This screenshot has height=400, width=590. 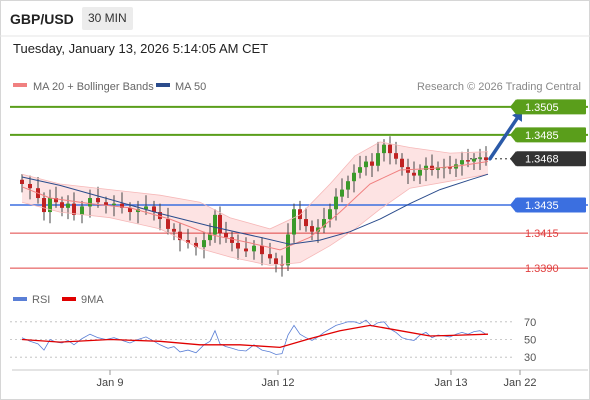 I want to click on svg-text: 1.3485, so click(x=542, y=136).